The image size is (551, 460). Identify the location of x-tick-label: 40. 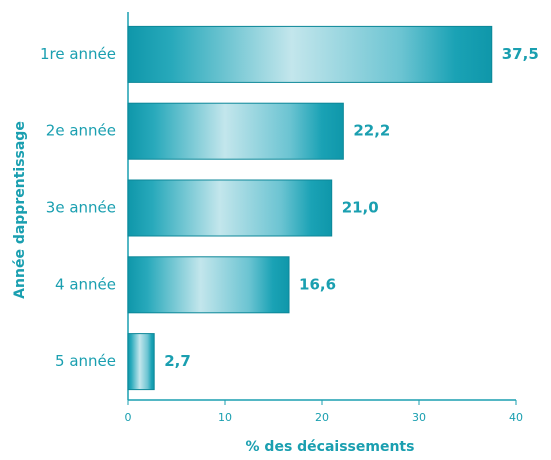
(516, 417).